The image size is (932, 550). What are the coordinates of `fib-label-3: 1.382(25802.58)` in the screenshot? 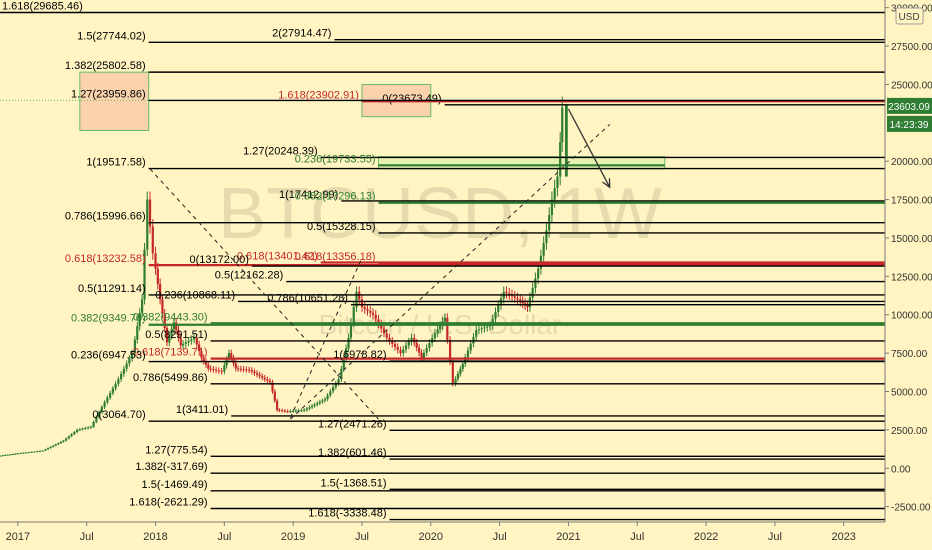 It's located at (105, 66).